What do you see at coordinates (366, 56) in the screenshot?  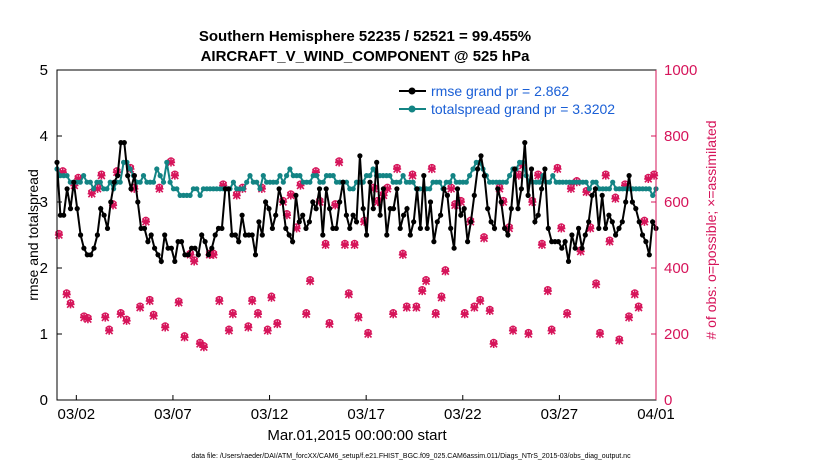 I see `chart-subtitle: AIRCRAFT_V_WIND_COMPONENT @ 525 hPa` at bounding box center [366, 56].